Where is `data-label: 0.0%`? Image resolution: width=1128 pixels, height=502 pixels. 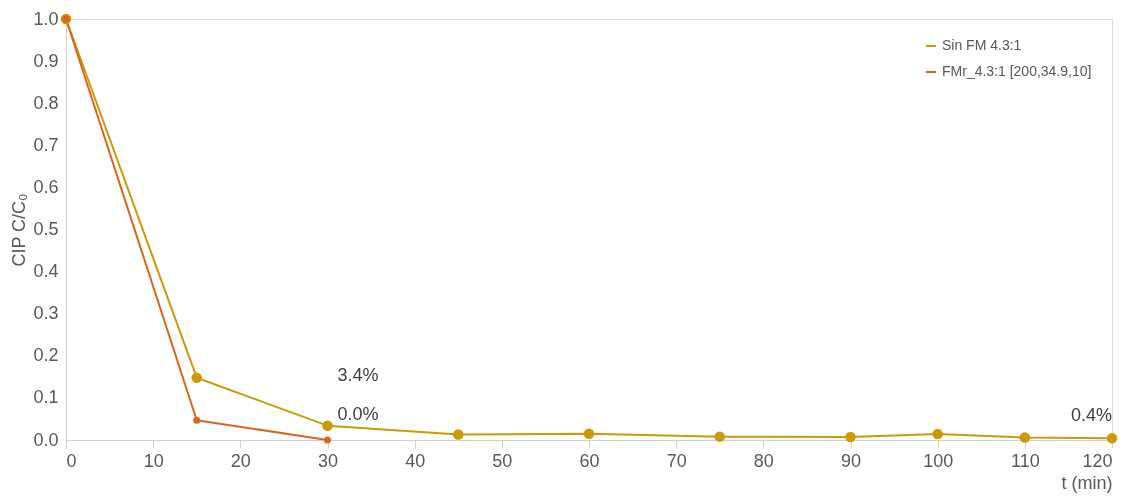 data-label: 0.0% is located at coordinates (358, 414).